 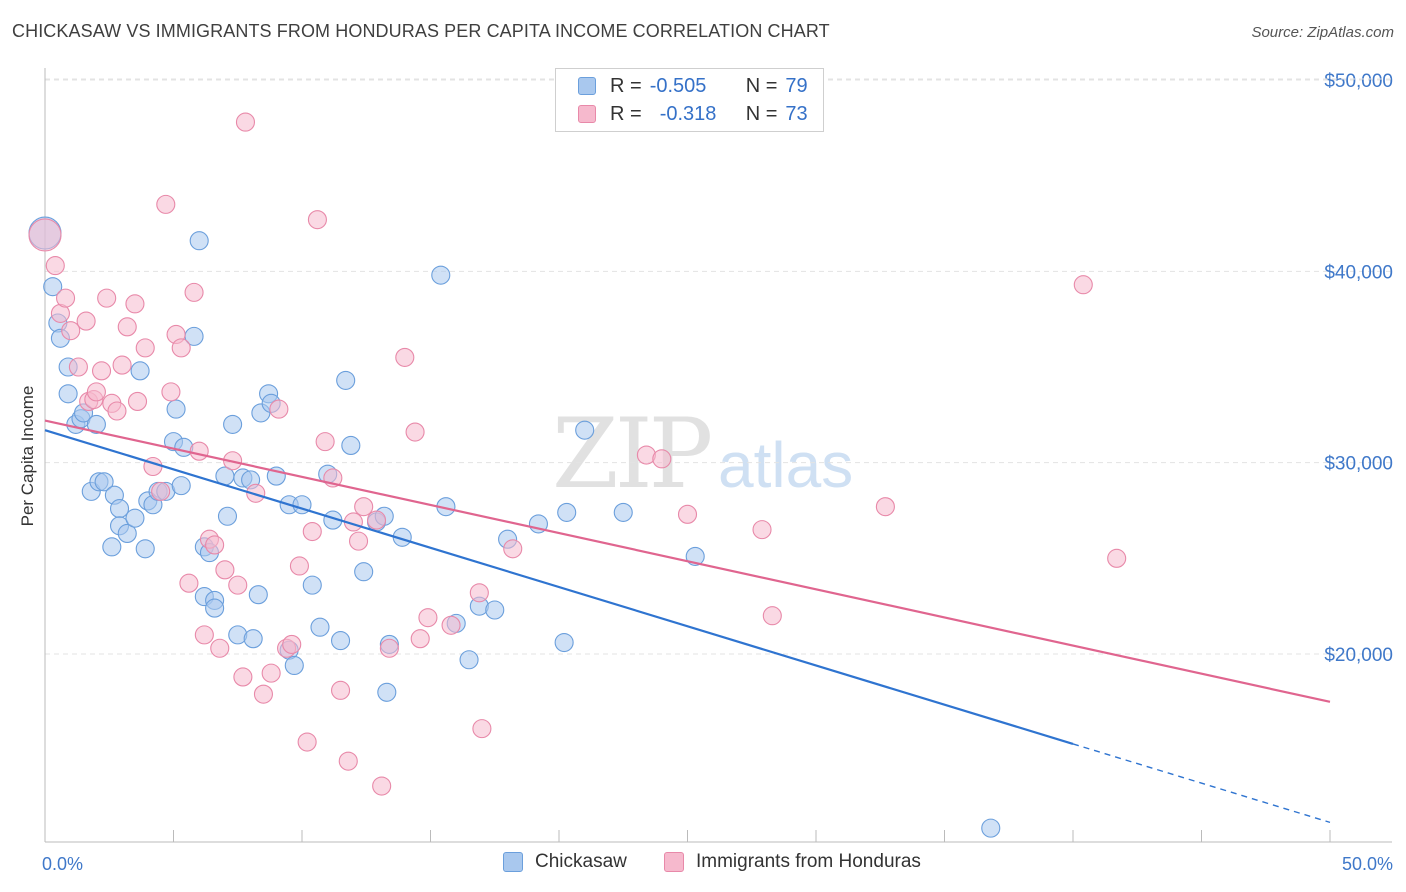 I want to click on legend-n-value: 73, so click(x=796, y=113).